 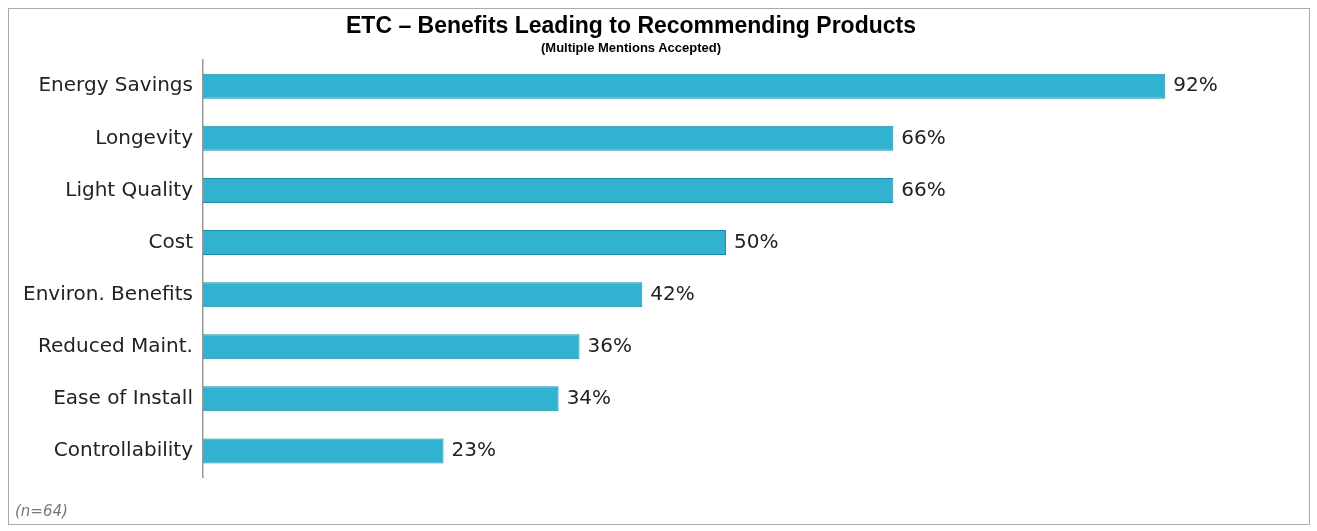 I want to click on y-tick-label: Cost, so click(x=171, y=240).